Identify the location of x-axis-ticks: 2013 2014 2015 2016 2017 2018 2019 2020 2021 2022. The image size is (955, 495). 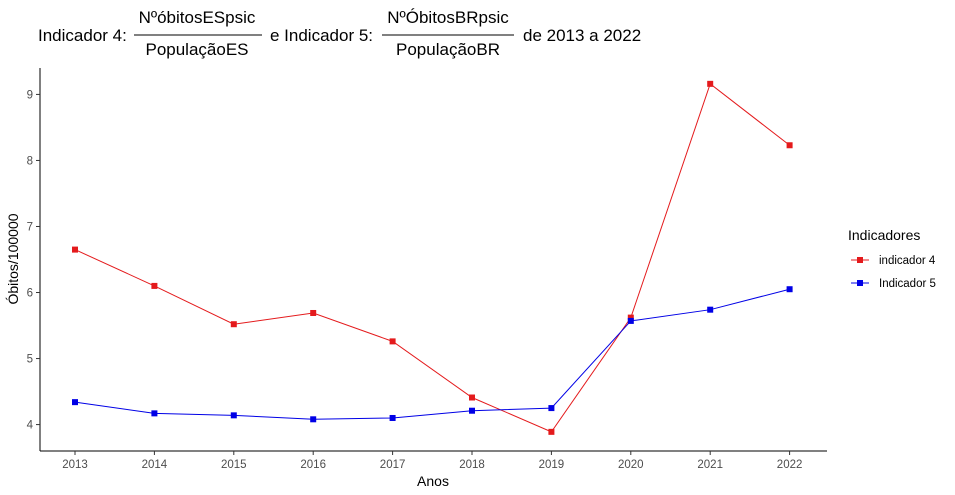
(432, 461).